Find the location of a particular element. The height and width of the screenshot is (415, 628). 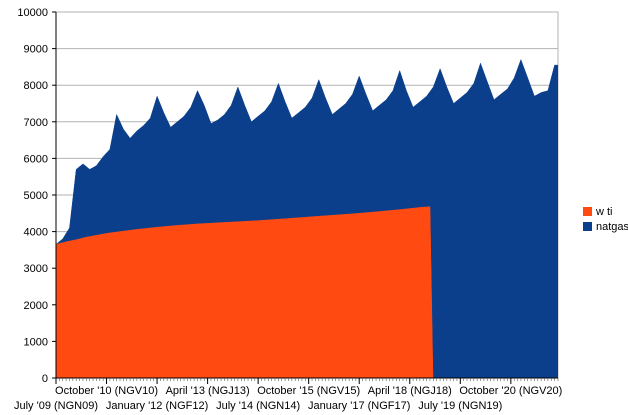

y-tick-label: 9000 is located at coordinates (36, 50).